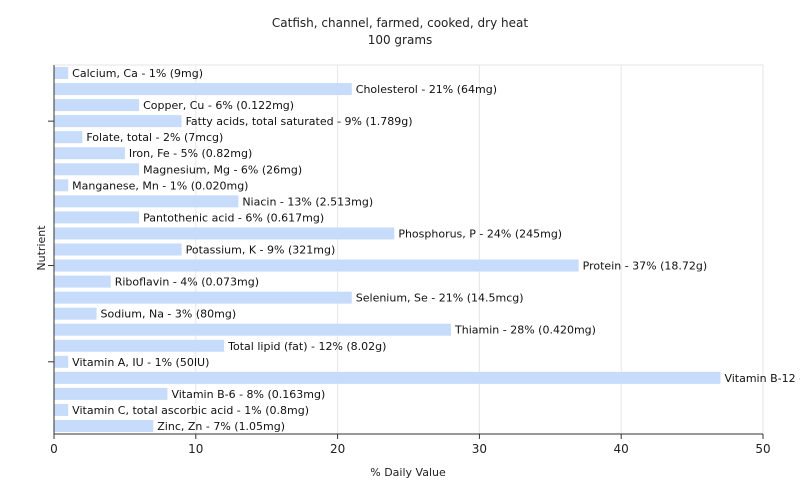 The width and height of the screenshot is (800, 500). Describe the element at coordinates (337, 449) in the screenshot. I see `x-tick-label-20: 20` at that location.